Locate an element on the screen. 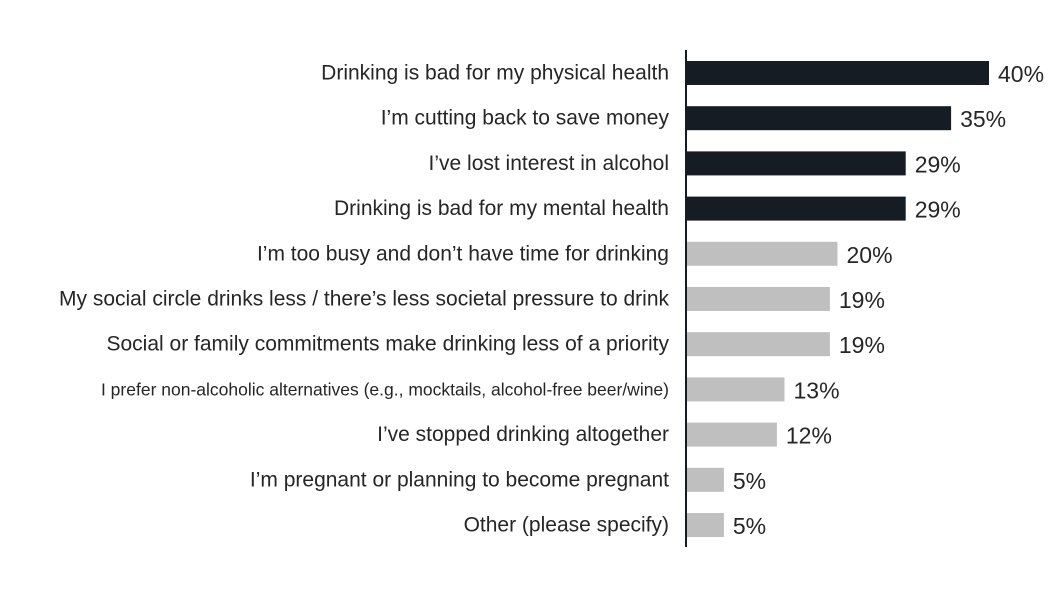  category-label: Drinking is bad for my mental health is located at coordinates (501, 208).